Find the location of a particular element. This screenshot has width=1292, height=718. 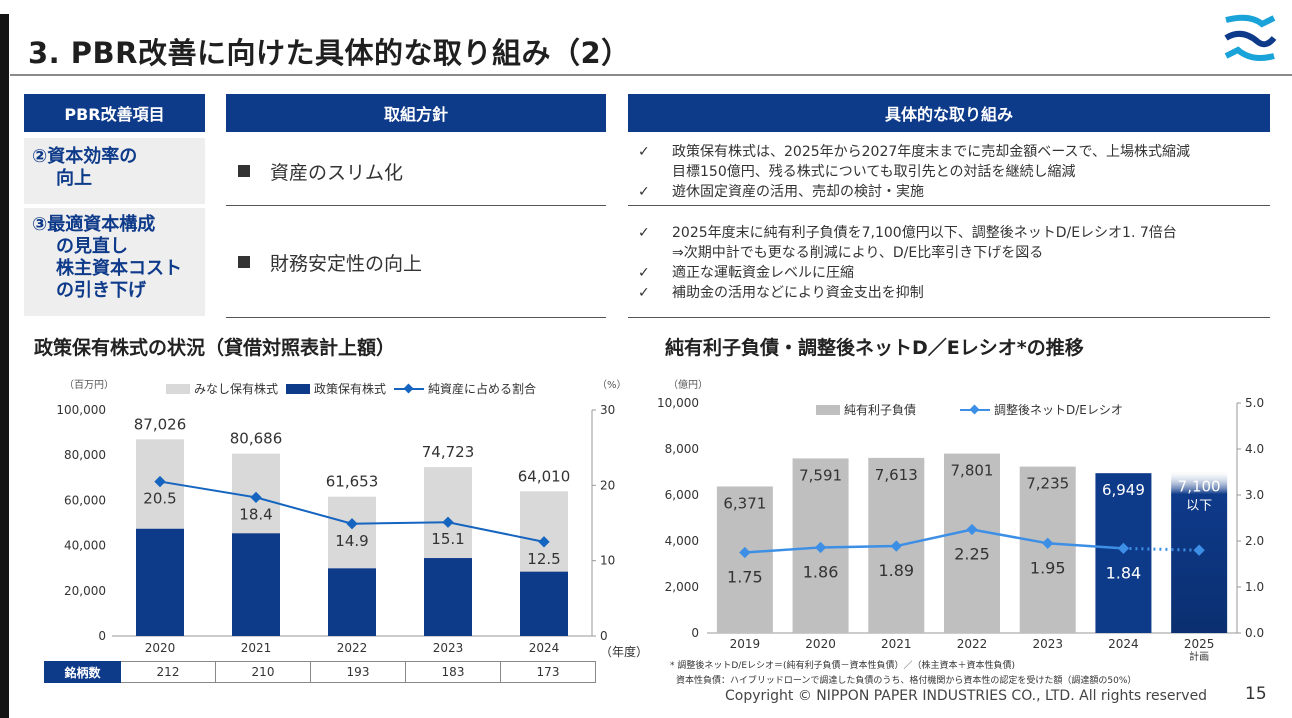

y2-tick-label: 3.0 is located at coordinates (1254, 495).